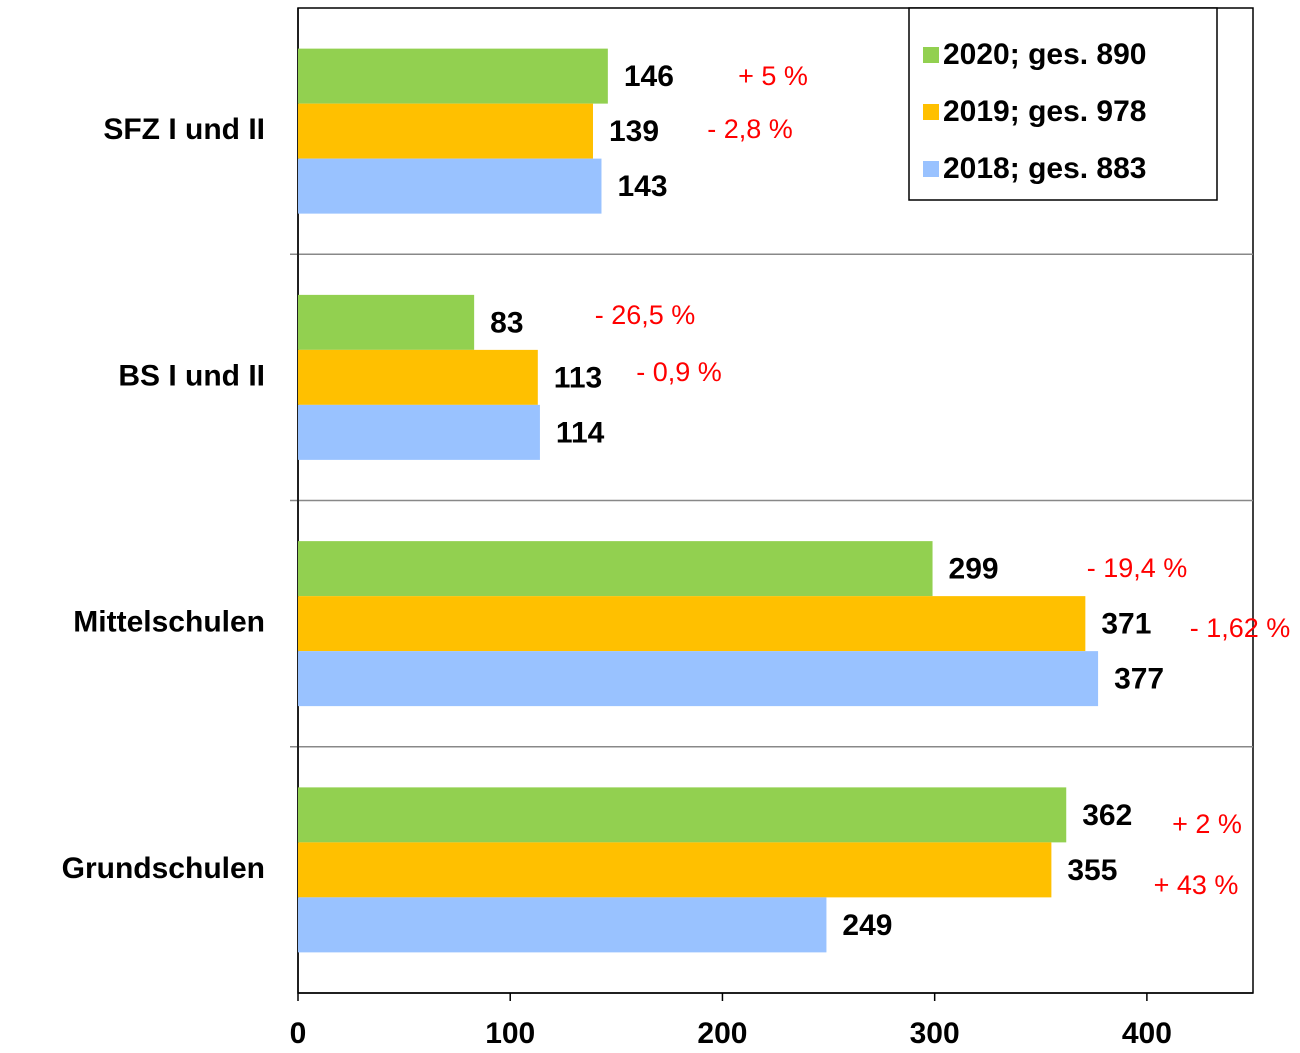  Describe the element at coordinates (1240, 628) in the screenshot. I see `annotation: - 1,62 %` at that location.